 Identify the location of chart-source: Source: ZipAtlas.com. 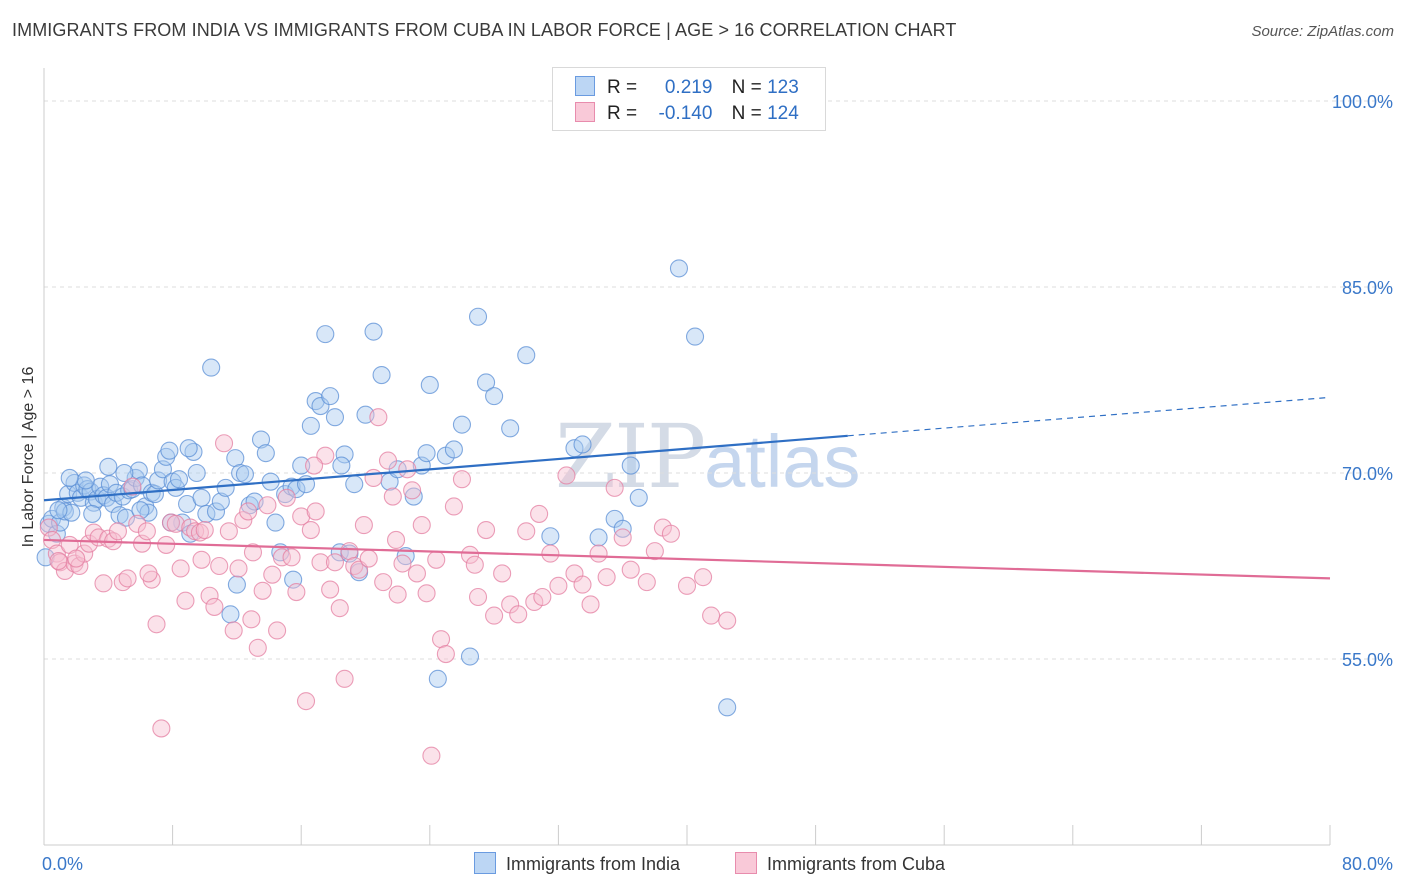
(1322, 31).